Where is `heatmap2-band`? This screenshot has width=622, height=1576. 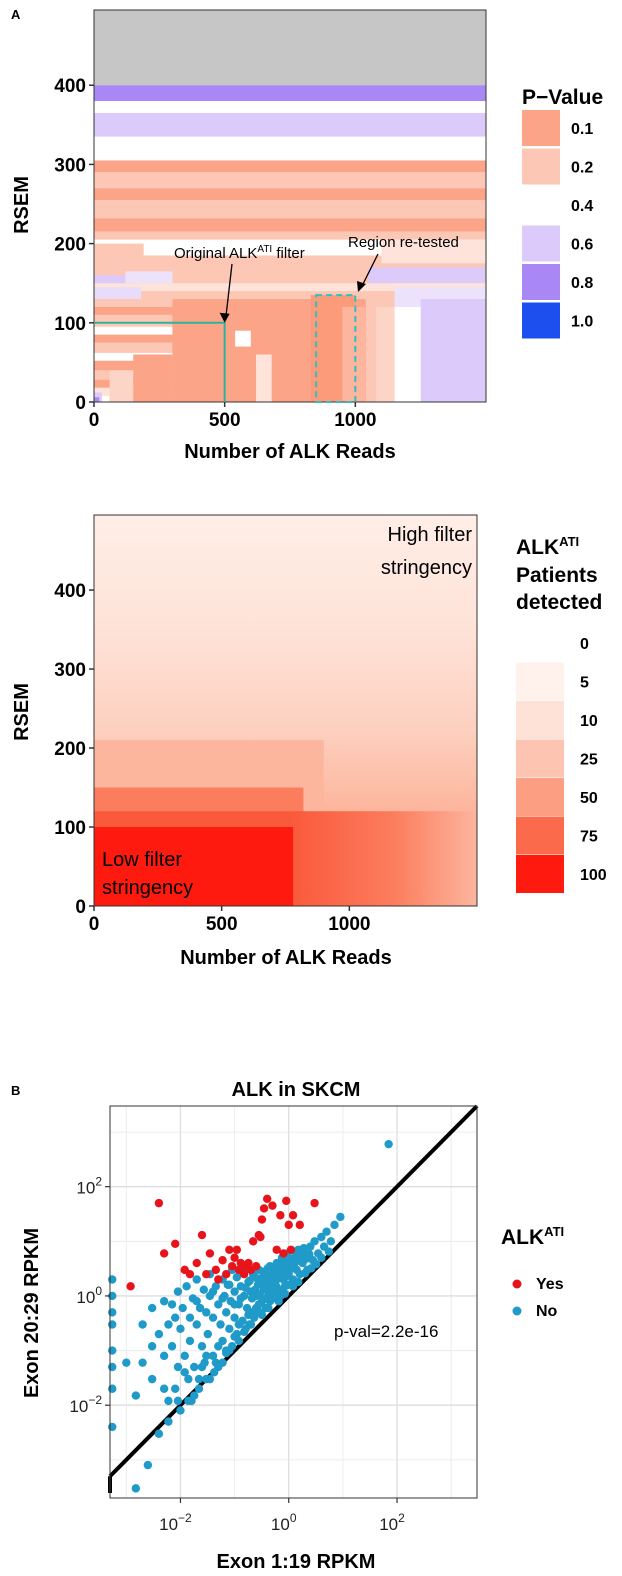
heatmap2-band is located at coordinates (385, 858).